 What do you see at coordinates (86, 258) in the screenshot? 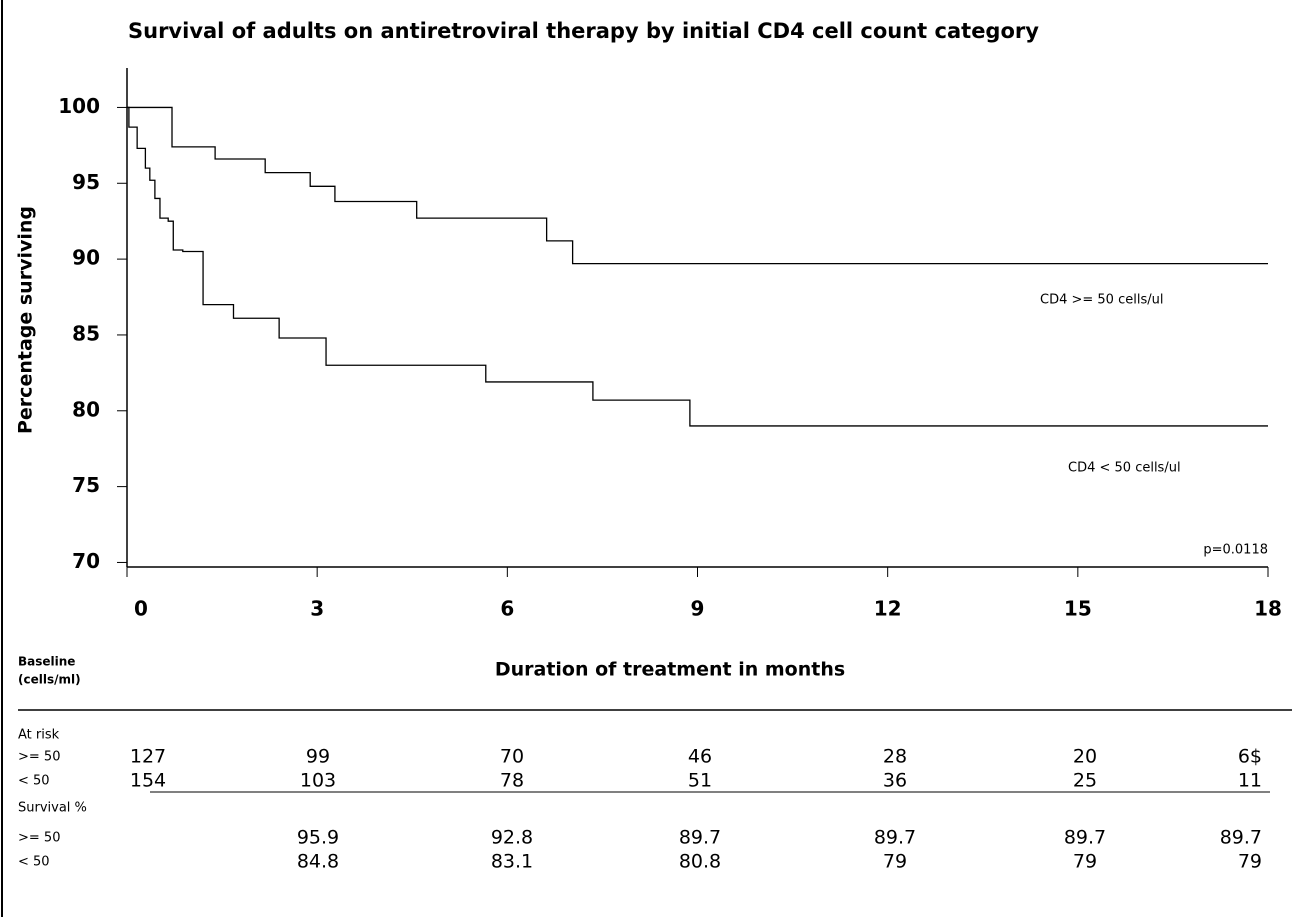
I see `y-tick-label: 90` at bounding box center [86, 258].